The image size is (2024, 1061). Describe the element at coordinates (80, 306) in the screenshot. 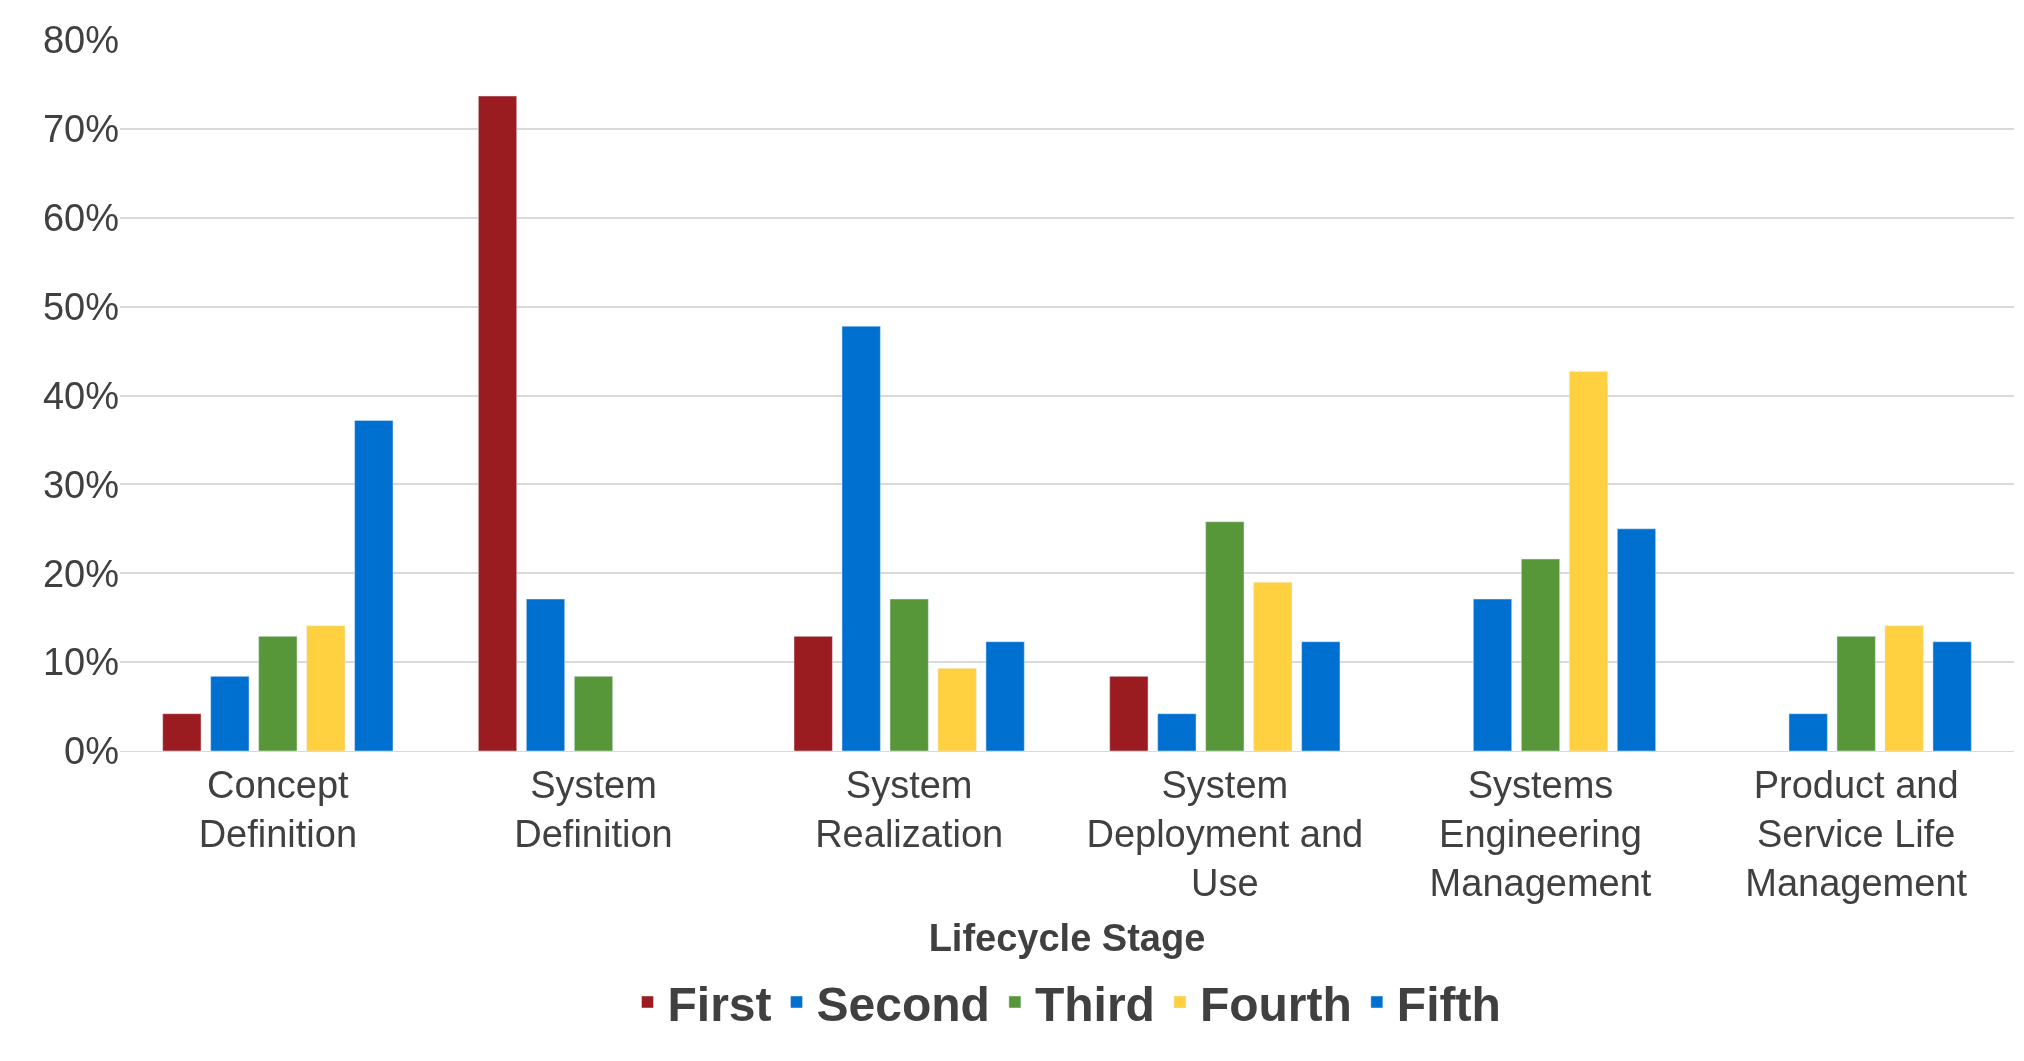

I see `y-tick-label: 50%` at that location.